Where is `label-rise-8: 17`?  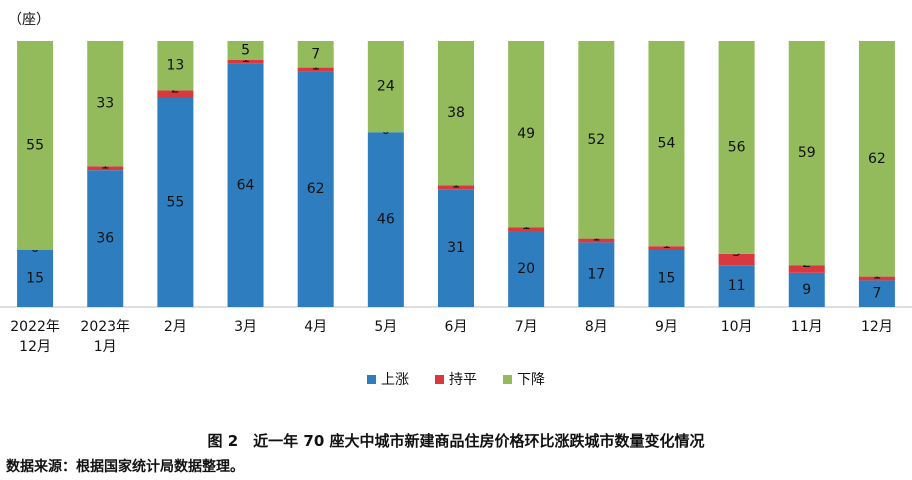 label-rise-8: 17 is located at coordinates (596, 275).